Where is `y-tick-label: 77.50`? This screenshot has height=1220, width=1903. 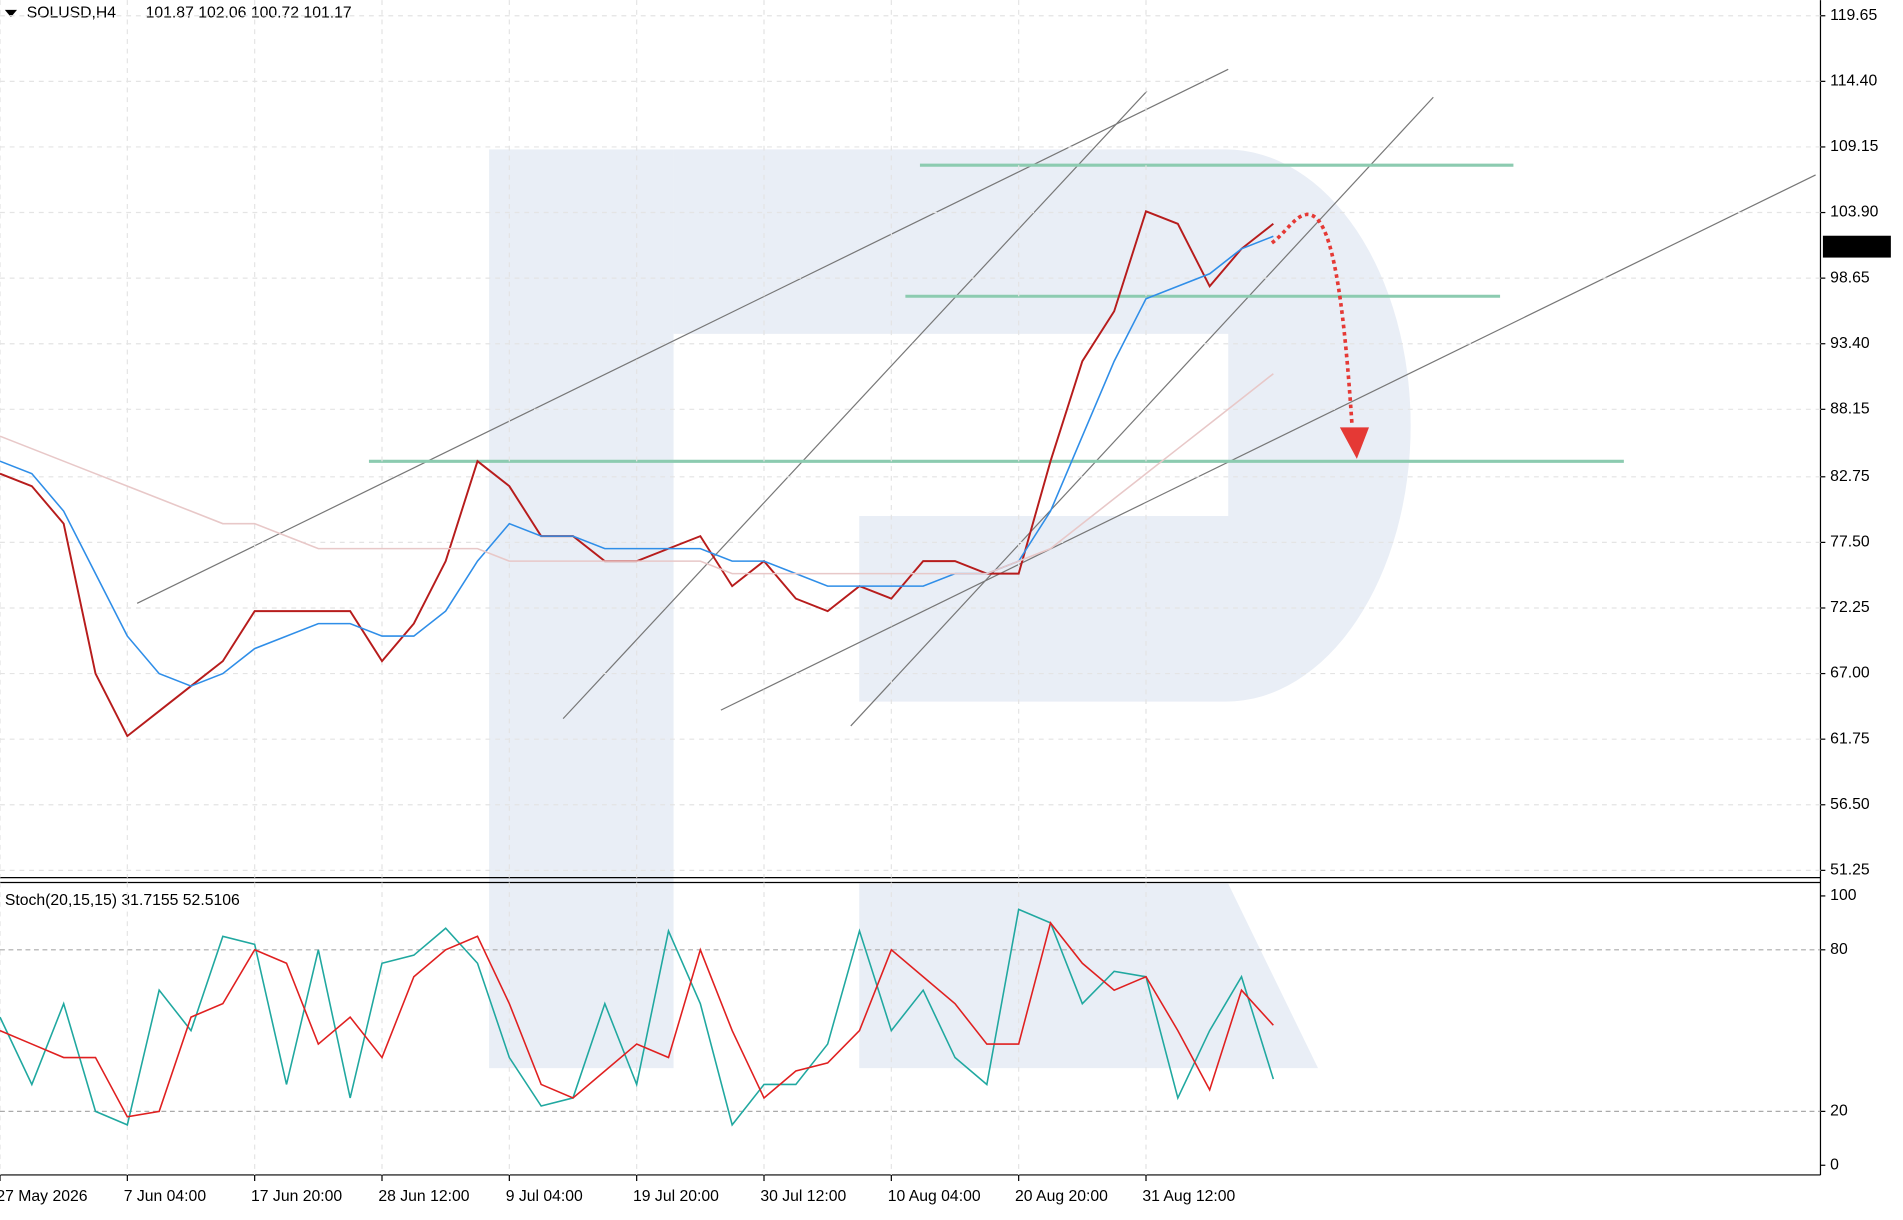 y-tick-label: 77.50 is located at coordinates (1850, 542).